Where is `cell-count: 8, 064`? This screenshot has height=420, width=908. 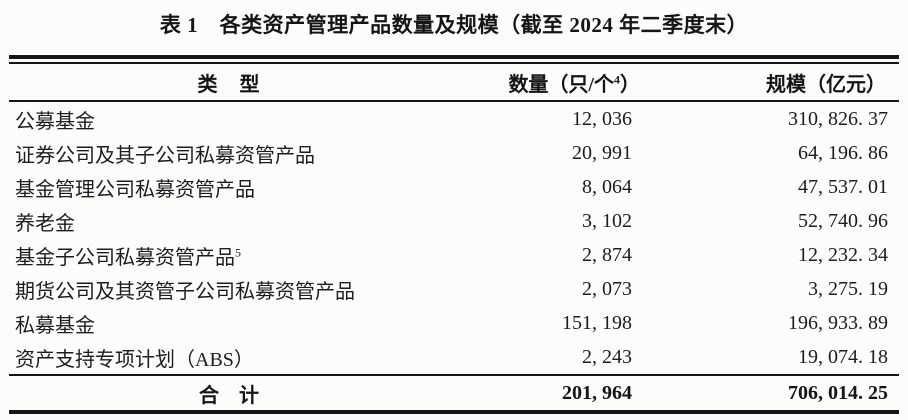
cell-count: 8, 064 is located at coordinates (607, 186).